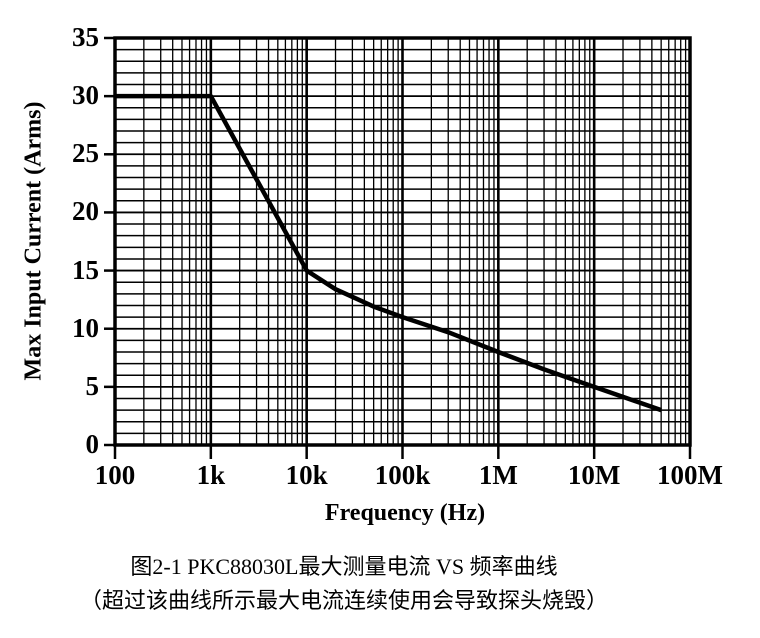 This screenshot has width=760, height=638. I want to click on x-axis-title: Frequency (Hz), so click(405, 513).